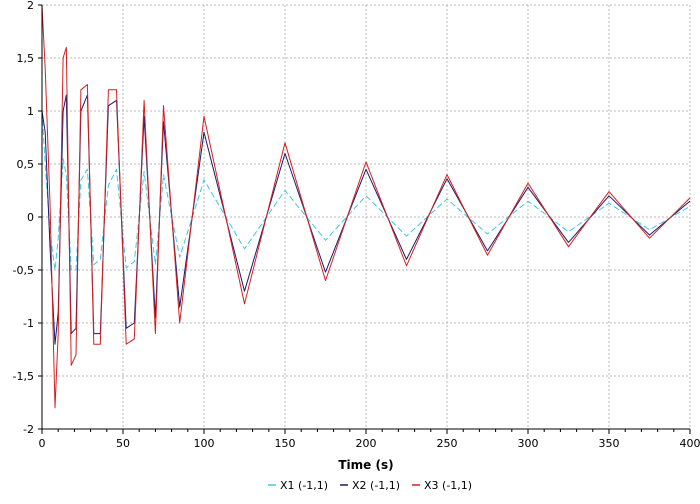 This screenshot has width=700, height=504. I want to click on y-tick-label: -1,5, so click(23, 376).